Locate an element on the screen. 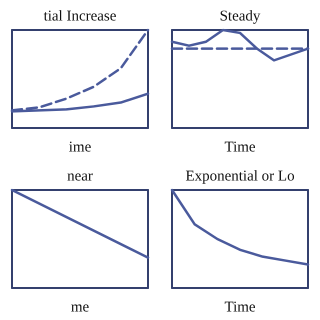 Image resolution: width=320 pixels, height=320 pixels. chart-title: tial Increase is located at coordinates (80, 16).